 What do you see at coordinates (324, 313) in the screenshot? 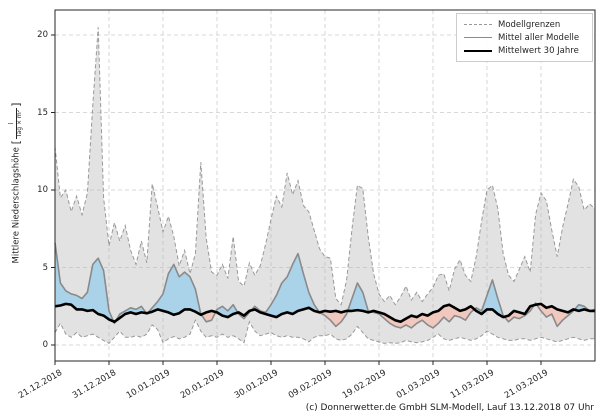
I see `climate-mean-line` at bounding box center [324, 313].